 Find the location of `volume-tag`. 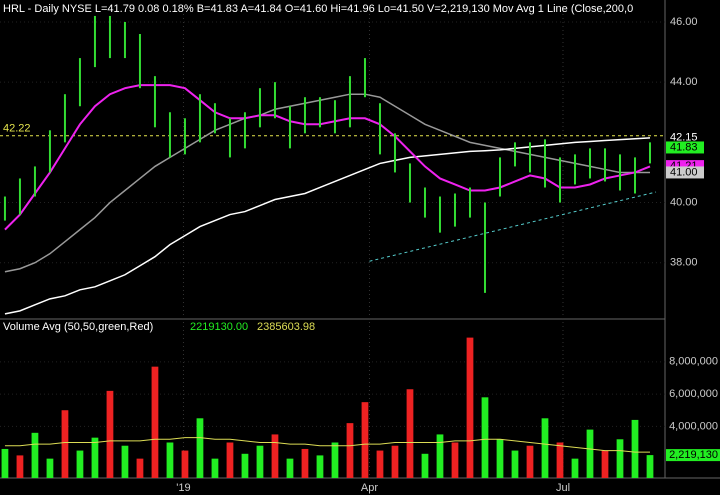

volume-tag is located at coordinates (693, 455).